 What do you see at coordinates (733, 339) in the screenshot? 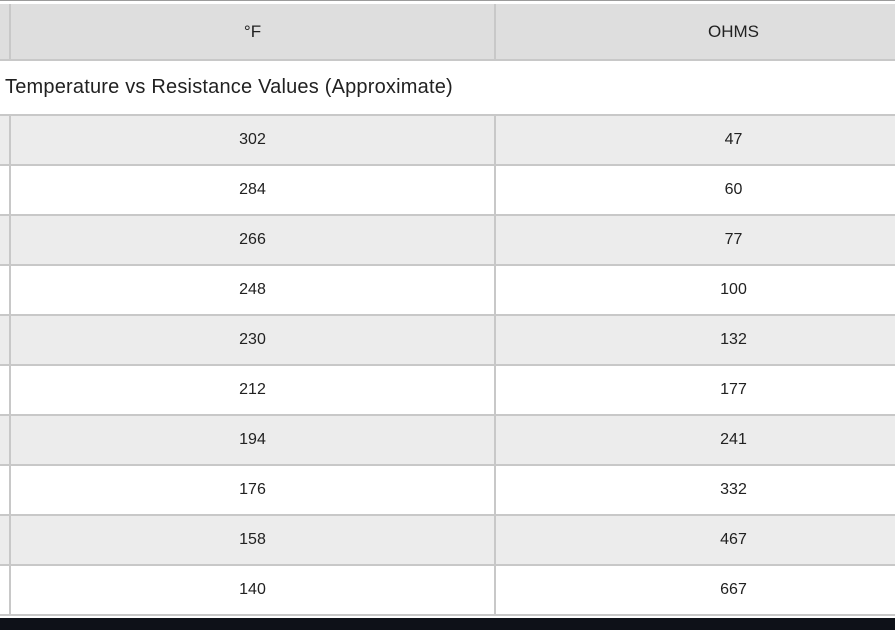
I see `cell-ohms: 132` at bounding box center [733, 339].